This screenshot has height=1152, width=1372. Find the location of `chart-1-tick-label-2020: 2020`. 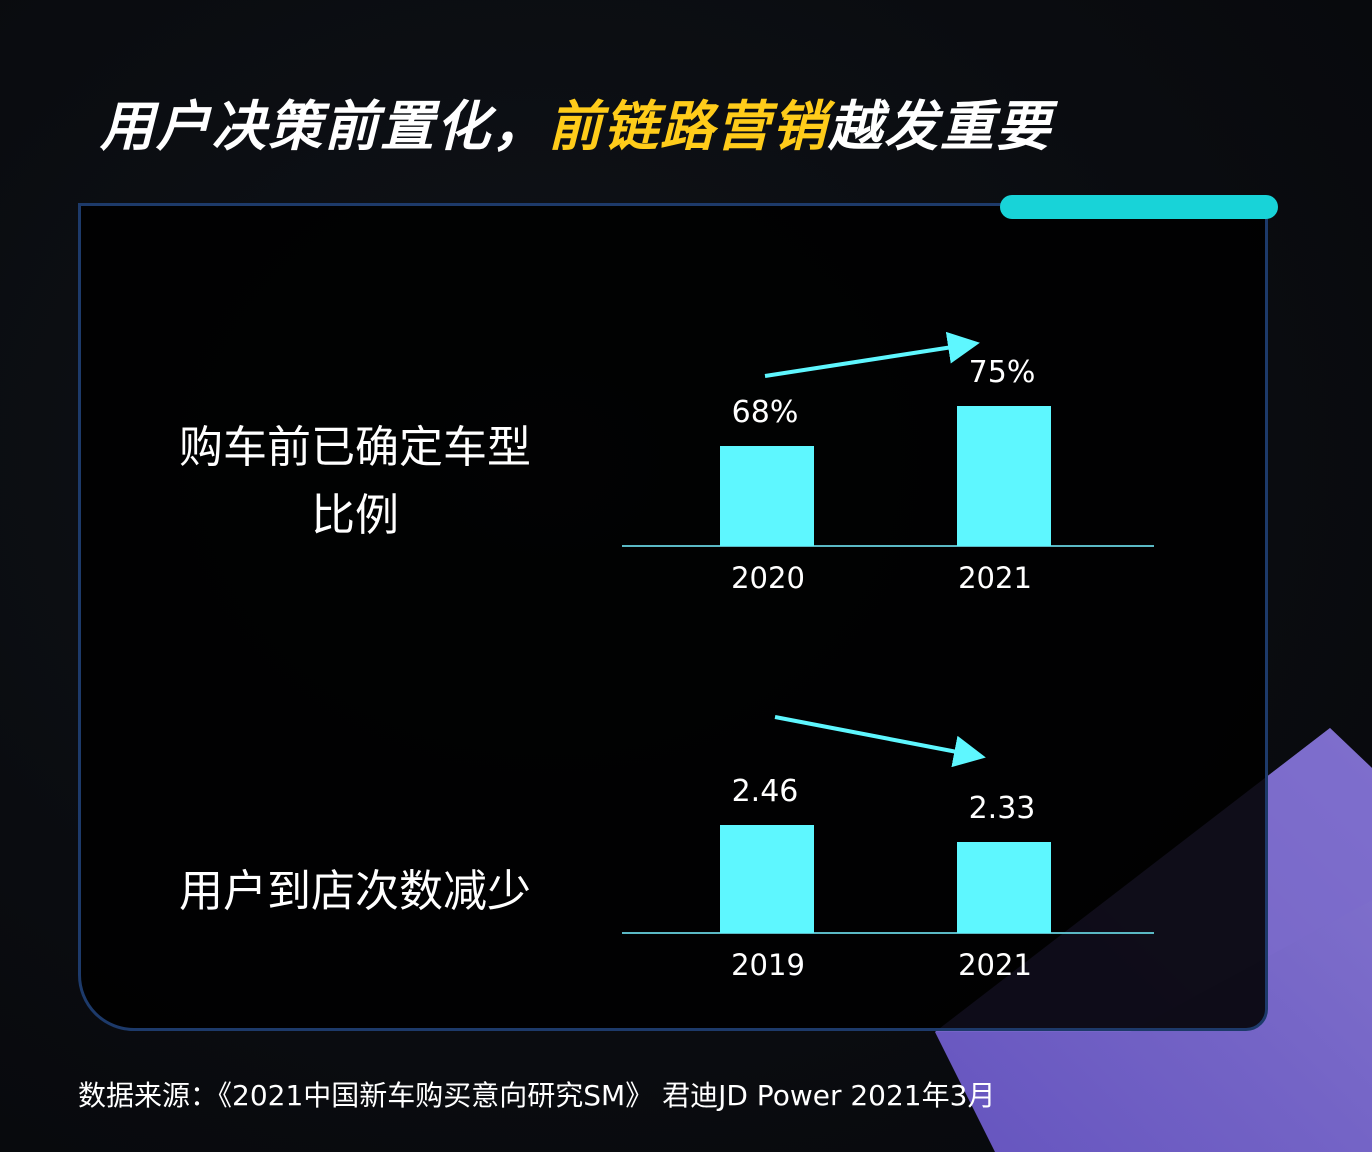

chart-1-tick-label-2020: 2020 is located at coordinates (768, 578).